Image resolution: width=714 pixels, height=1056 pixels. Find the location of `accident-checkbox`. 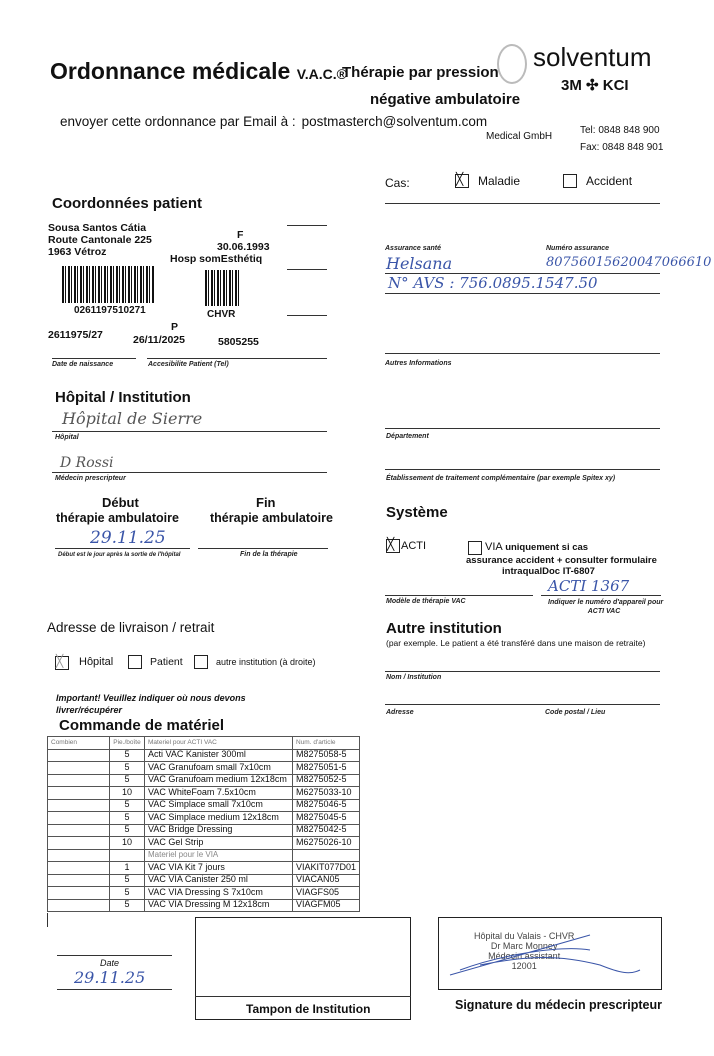

accident-checkbox is located at coordinates (570, 181).